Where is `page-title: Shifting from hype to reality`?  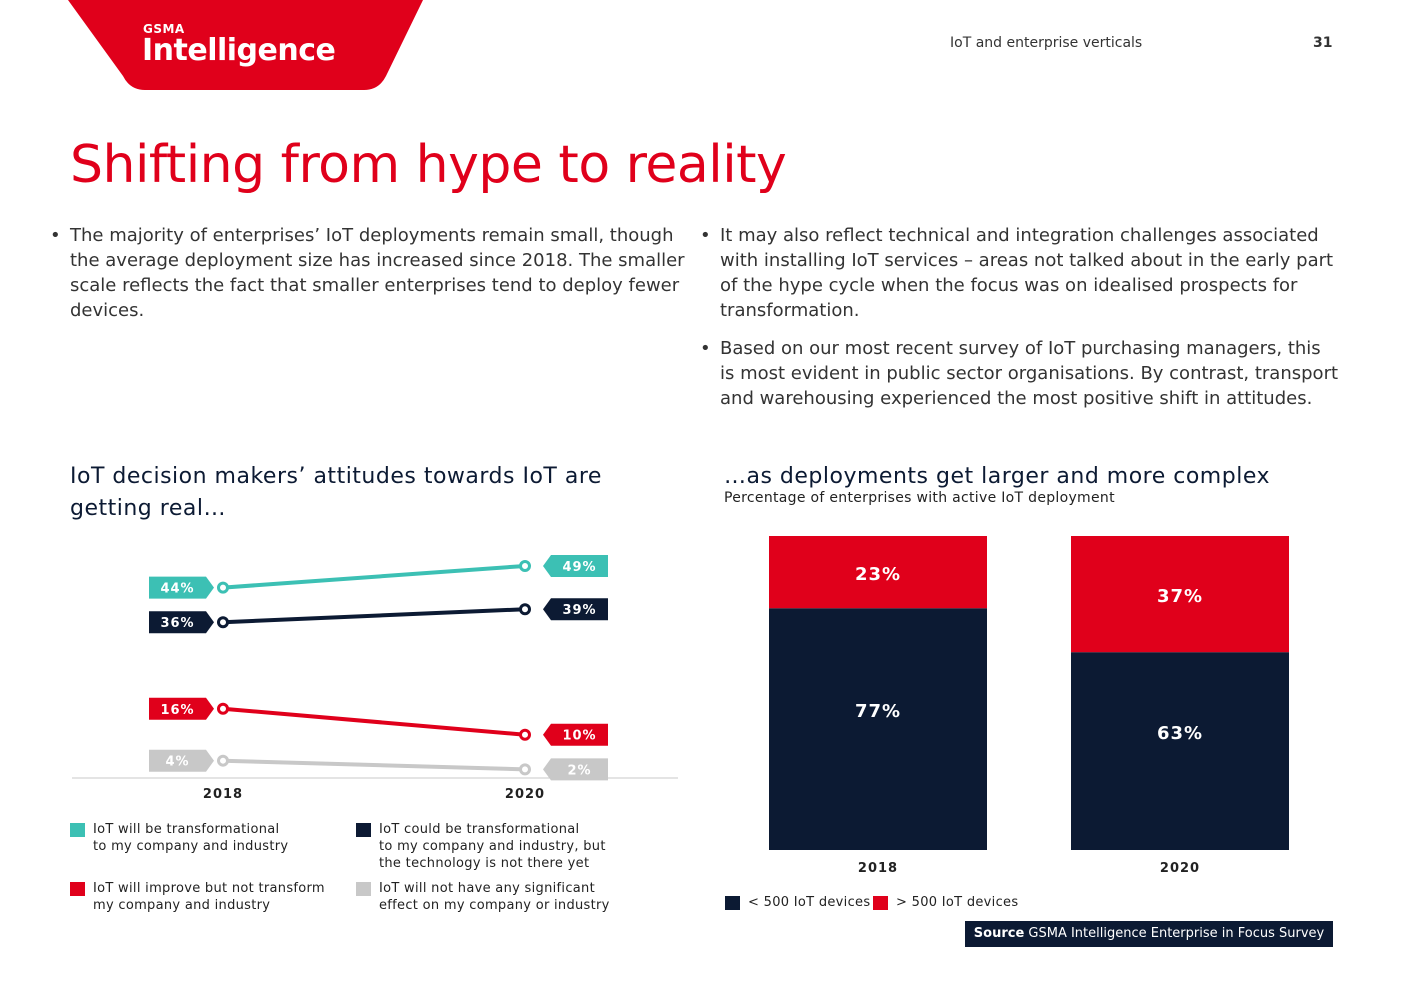
page-title: Shifting from hype to reality is located at coordinates (428, 165).